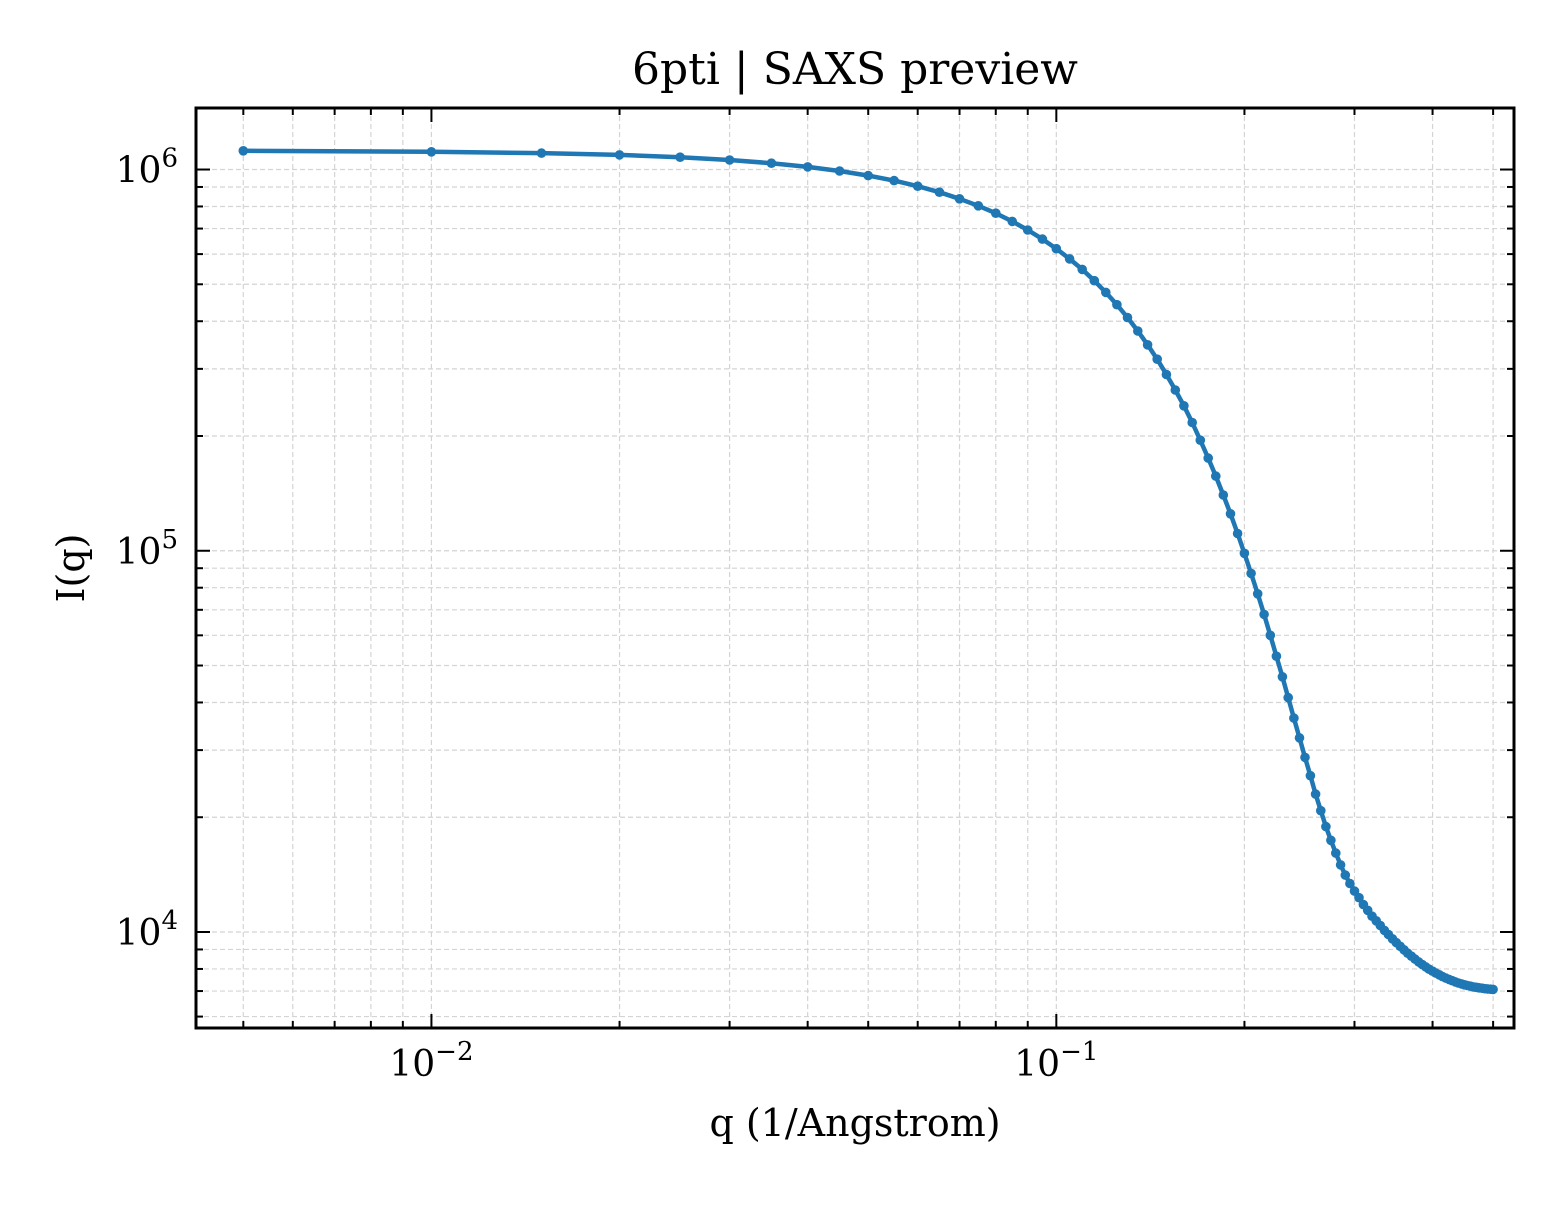 The height and width of the screenshot is (1205, 1560). I want to click on y-tick-label: 10⁵, so click(147, 549).